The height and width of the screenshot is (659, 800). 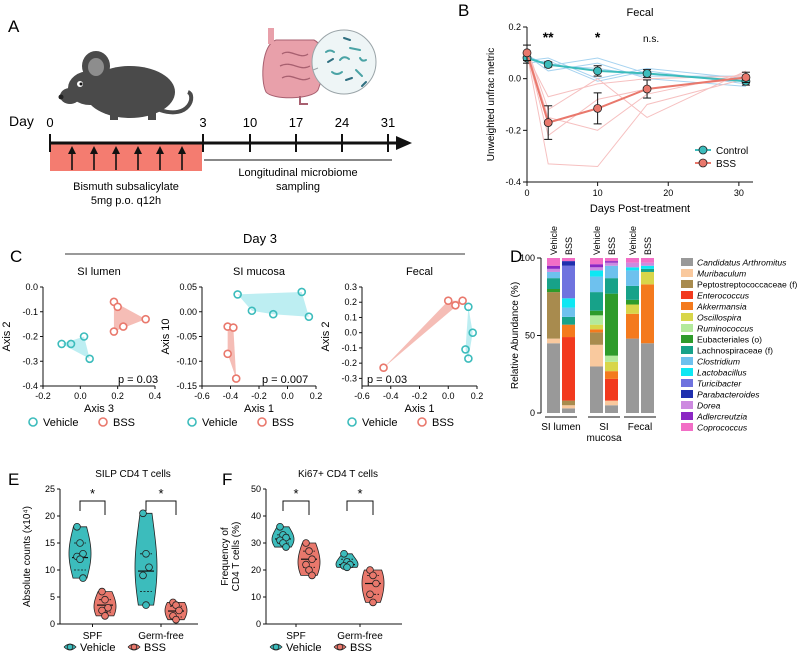 What do you see at coordinates (127, 158) in the screenshot?
I see `dose-arrows` at bounding box center [127, 158].